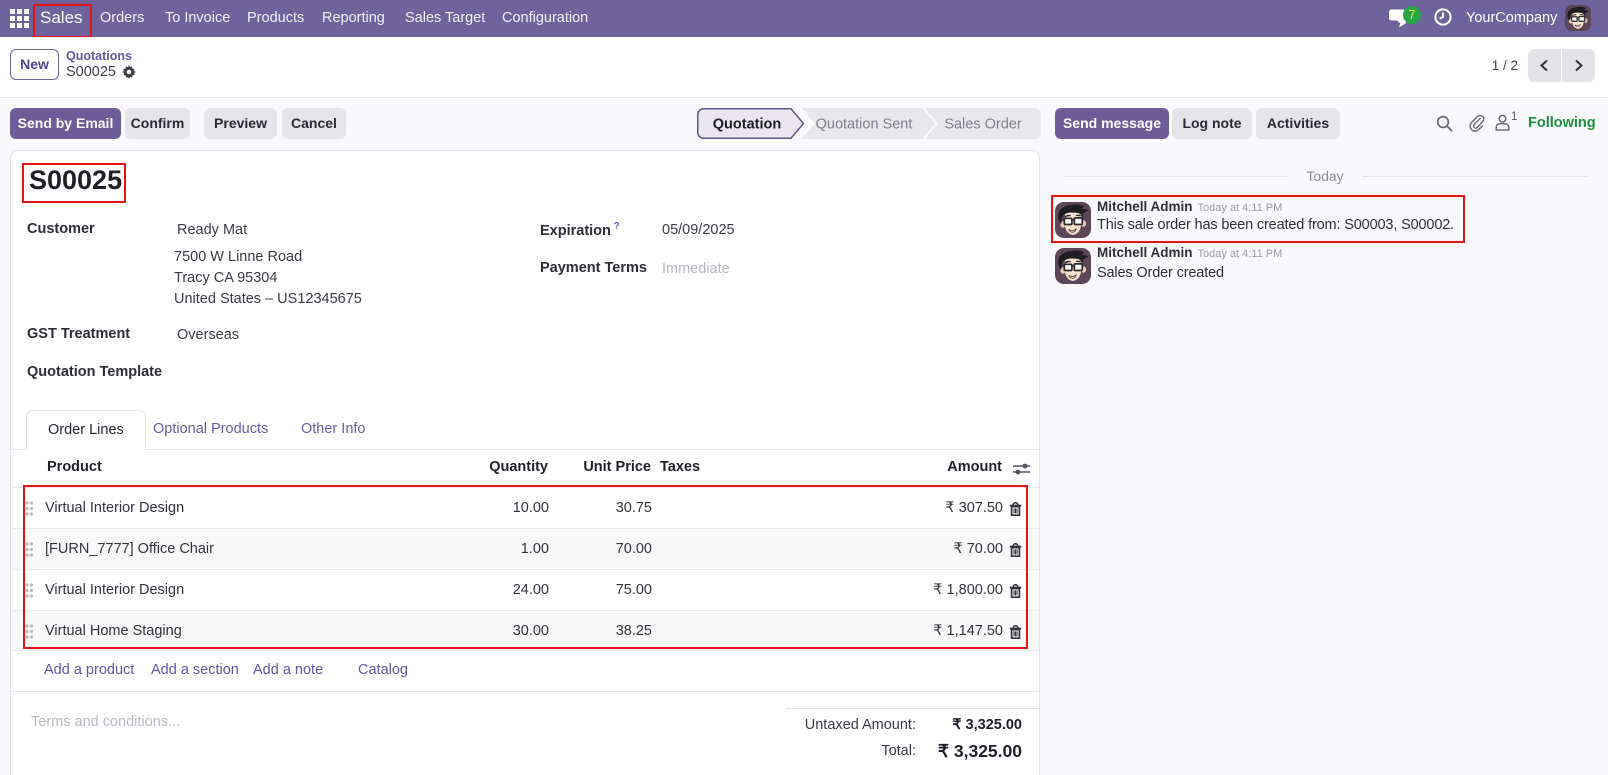 Image resolution: width=1608 pixels, height=775 pixels. Describe the element at coordinates (864, 125) in the screenshot. I see `svg-text: Quotation Sent` at that location.